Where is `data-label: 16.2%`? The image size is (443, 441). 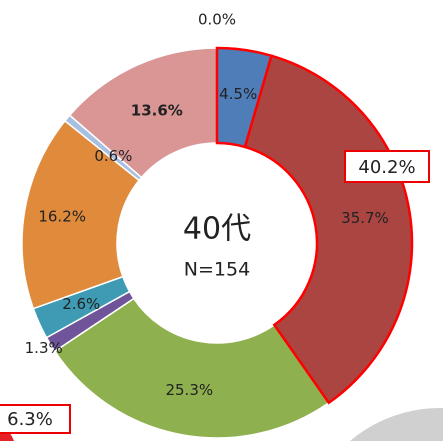 data-label: 16.2% is located at coordinates (62, 216).